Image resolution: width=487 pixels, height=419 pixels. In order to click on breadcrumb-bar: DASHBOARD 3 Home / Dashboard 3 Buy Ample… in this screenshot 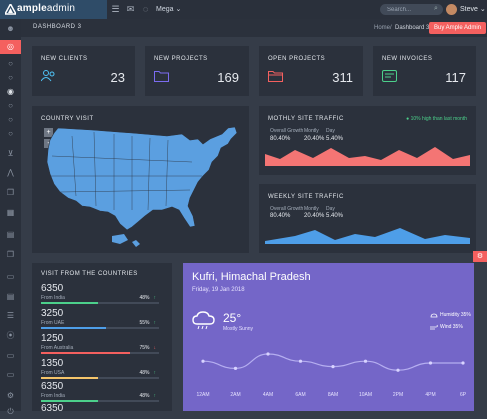, I will do `click(254, 28)`.